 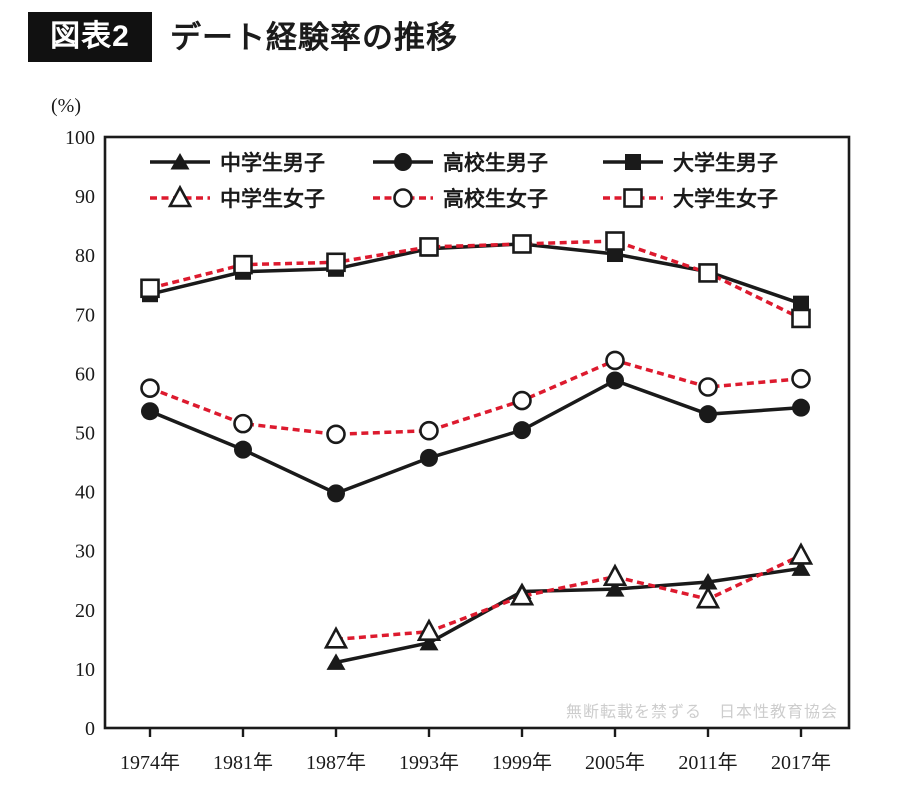 I want to click on x-tick-label: 2005年, so click(x=615, y=762).